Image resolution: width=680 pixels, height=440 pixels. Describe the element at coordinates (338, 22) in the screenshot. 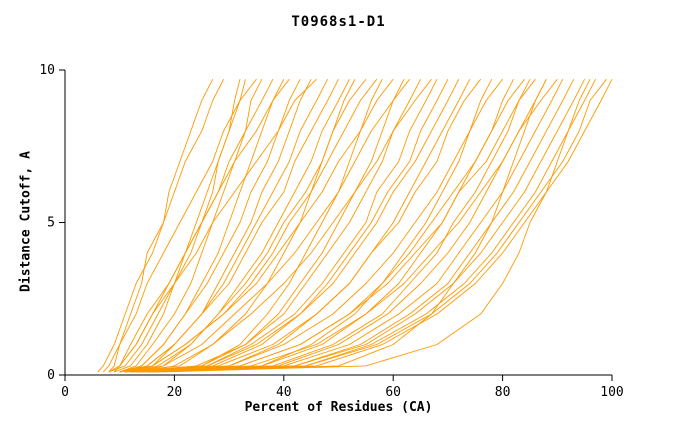

I see `plot-title: T0968s1-D1` at that location.